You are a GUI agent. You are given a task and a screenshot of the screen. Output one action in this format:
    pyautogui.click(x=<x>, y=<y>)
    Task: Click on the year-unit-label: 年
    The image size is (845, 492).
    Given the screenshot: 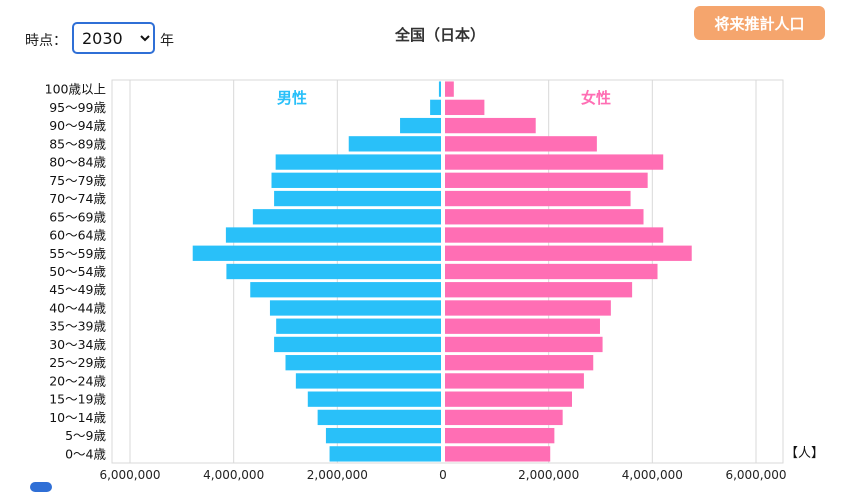 What is the action you would take?
    pyautogui.click(x=167, y=41)
    